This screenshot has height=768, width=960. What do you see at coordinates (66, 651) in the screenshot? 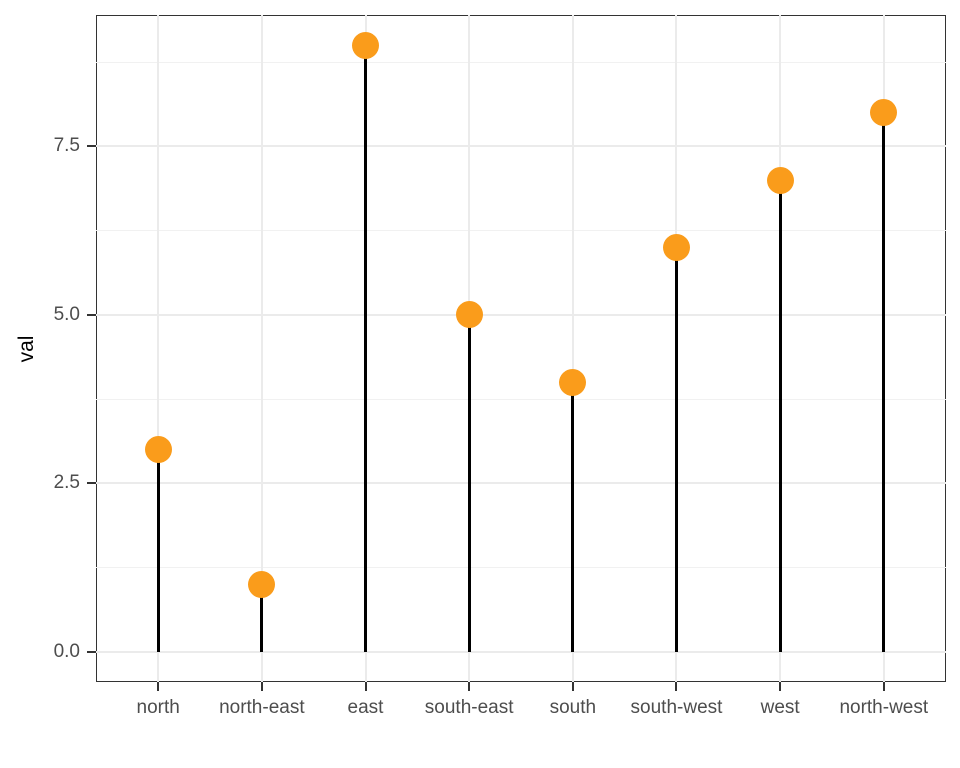
I see `y-tick-label: 0.0` at bounding box center [66, 651].